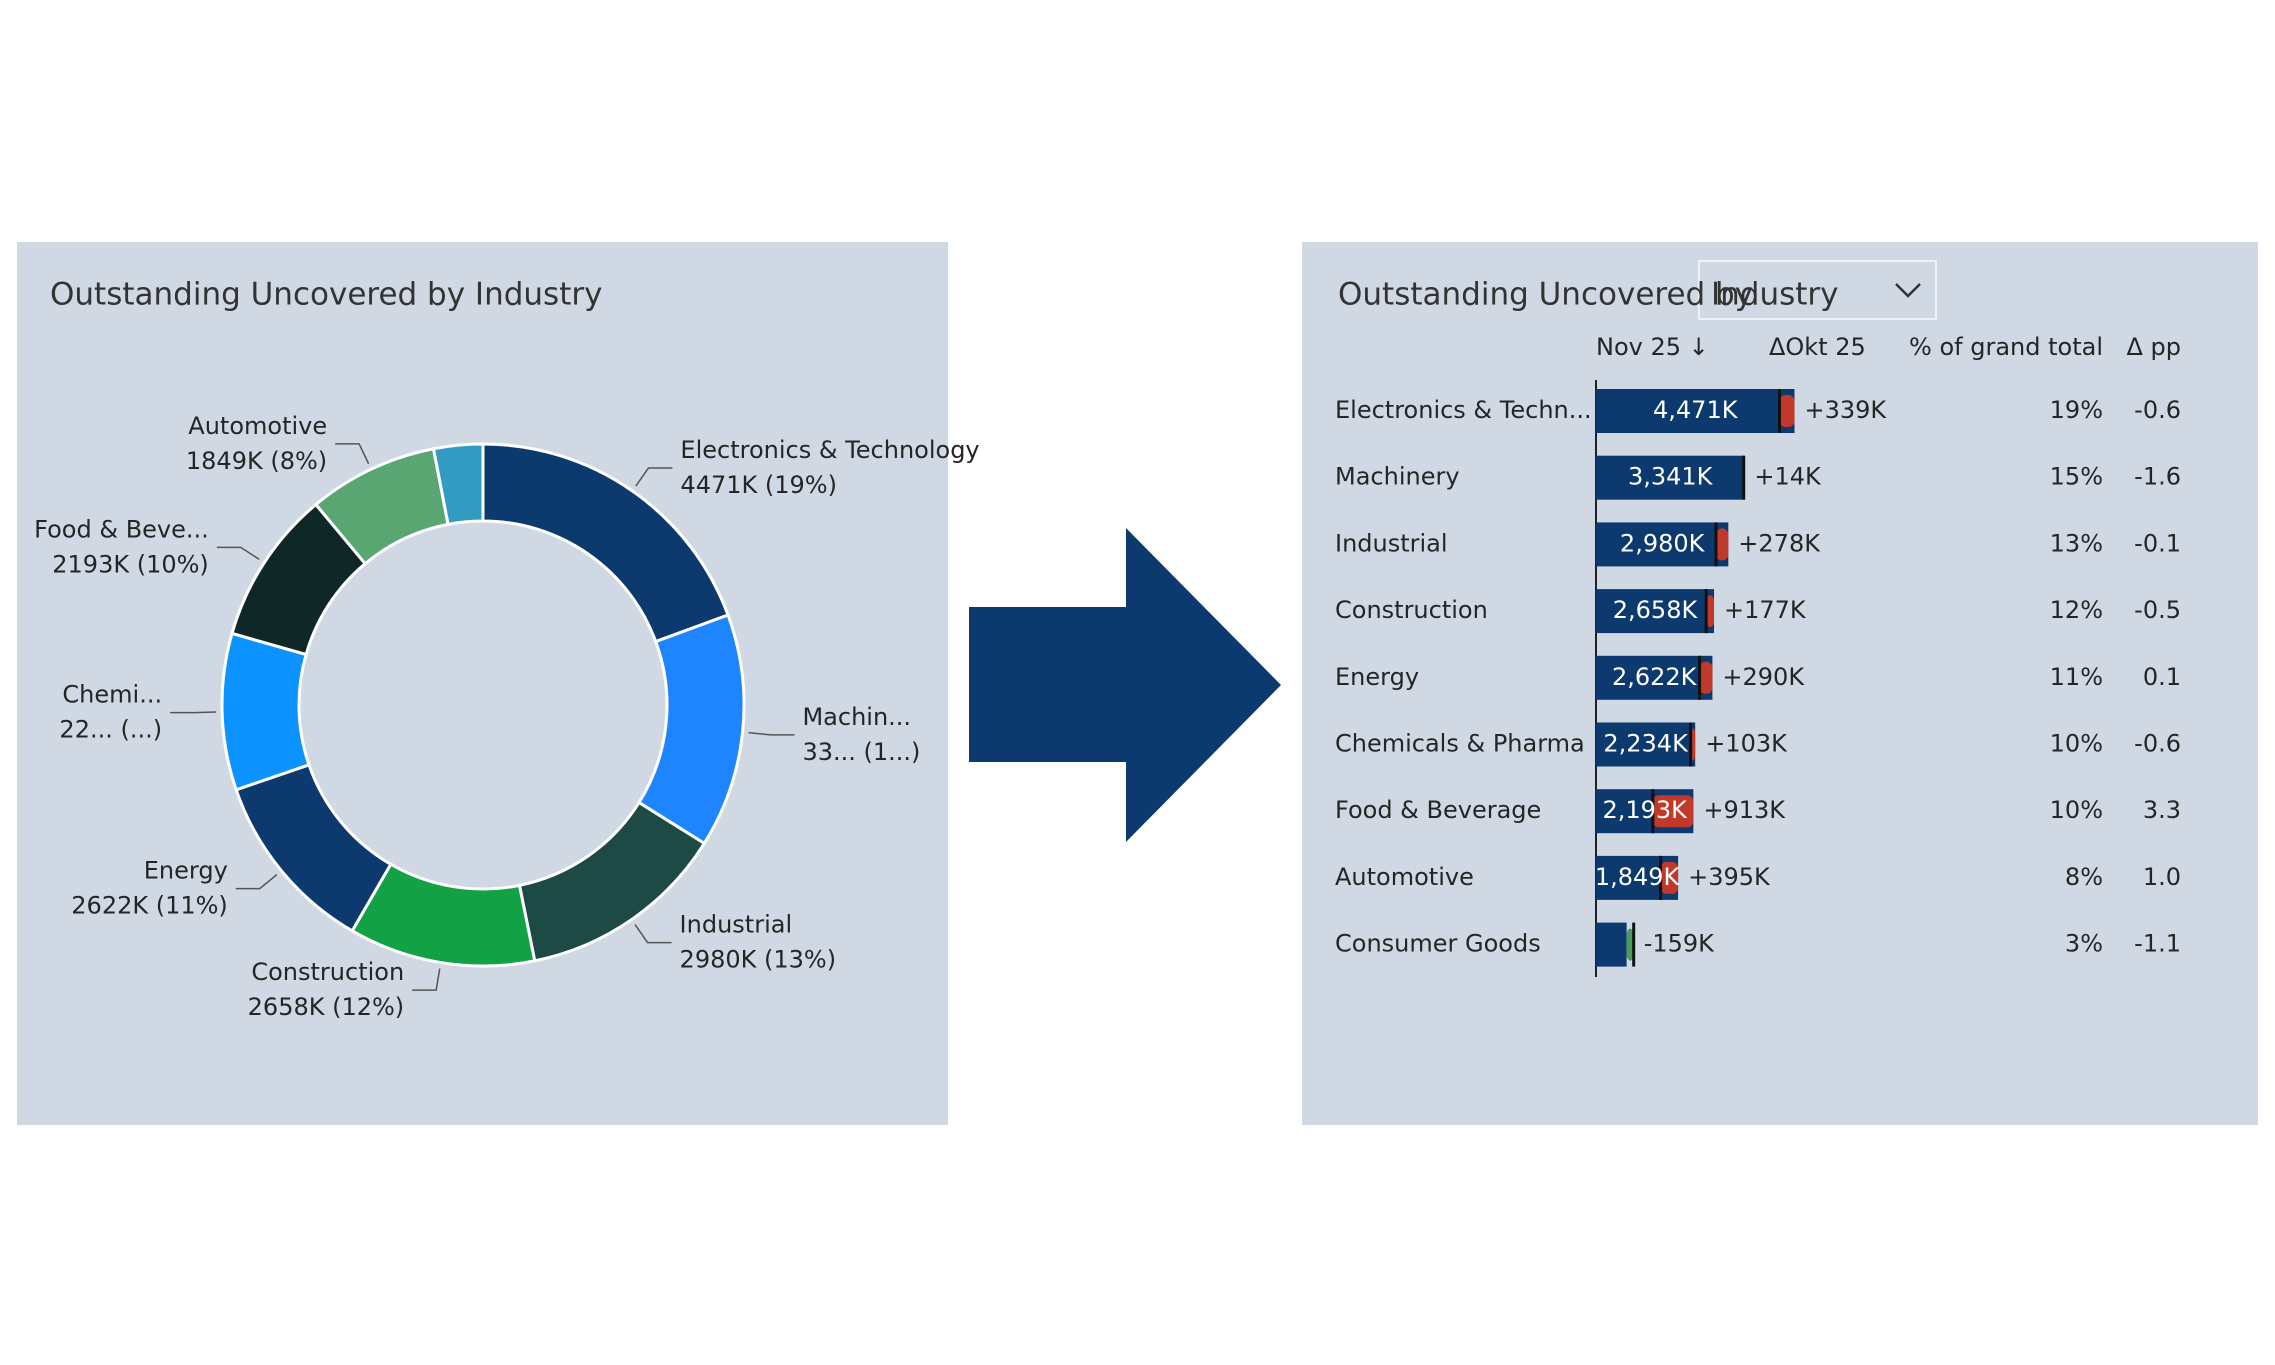  Describe the element at coordinates (2162, 877) in the screenshot. I see `pp-label: 1.0` at that location.